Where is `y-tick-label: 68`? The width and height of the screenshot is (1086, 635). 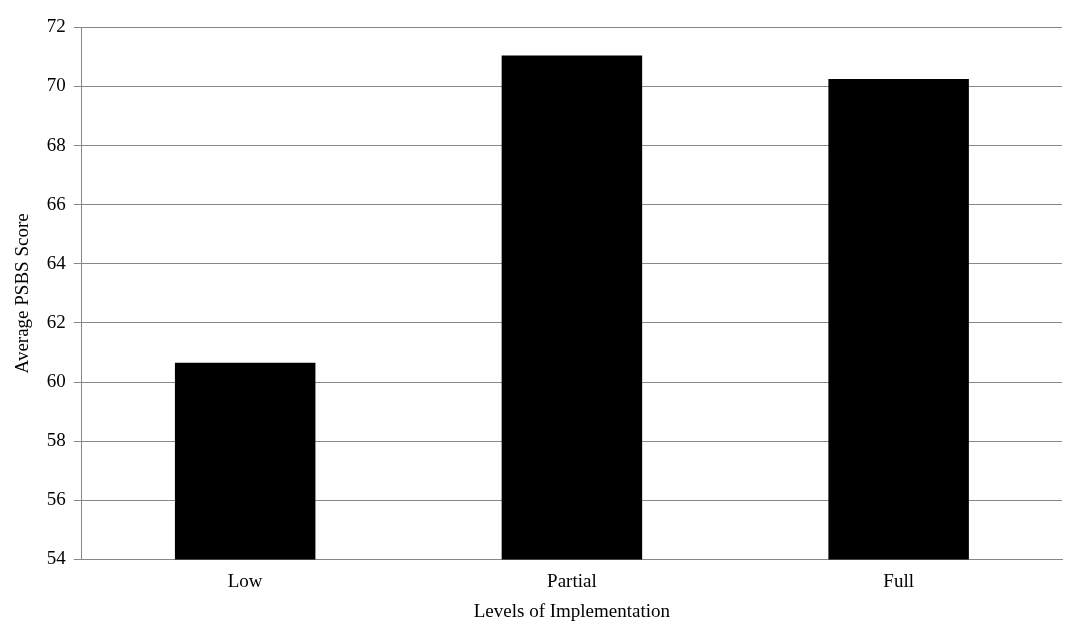
y-tick-label: 68 is located at coordinates (56, 144).